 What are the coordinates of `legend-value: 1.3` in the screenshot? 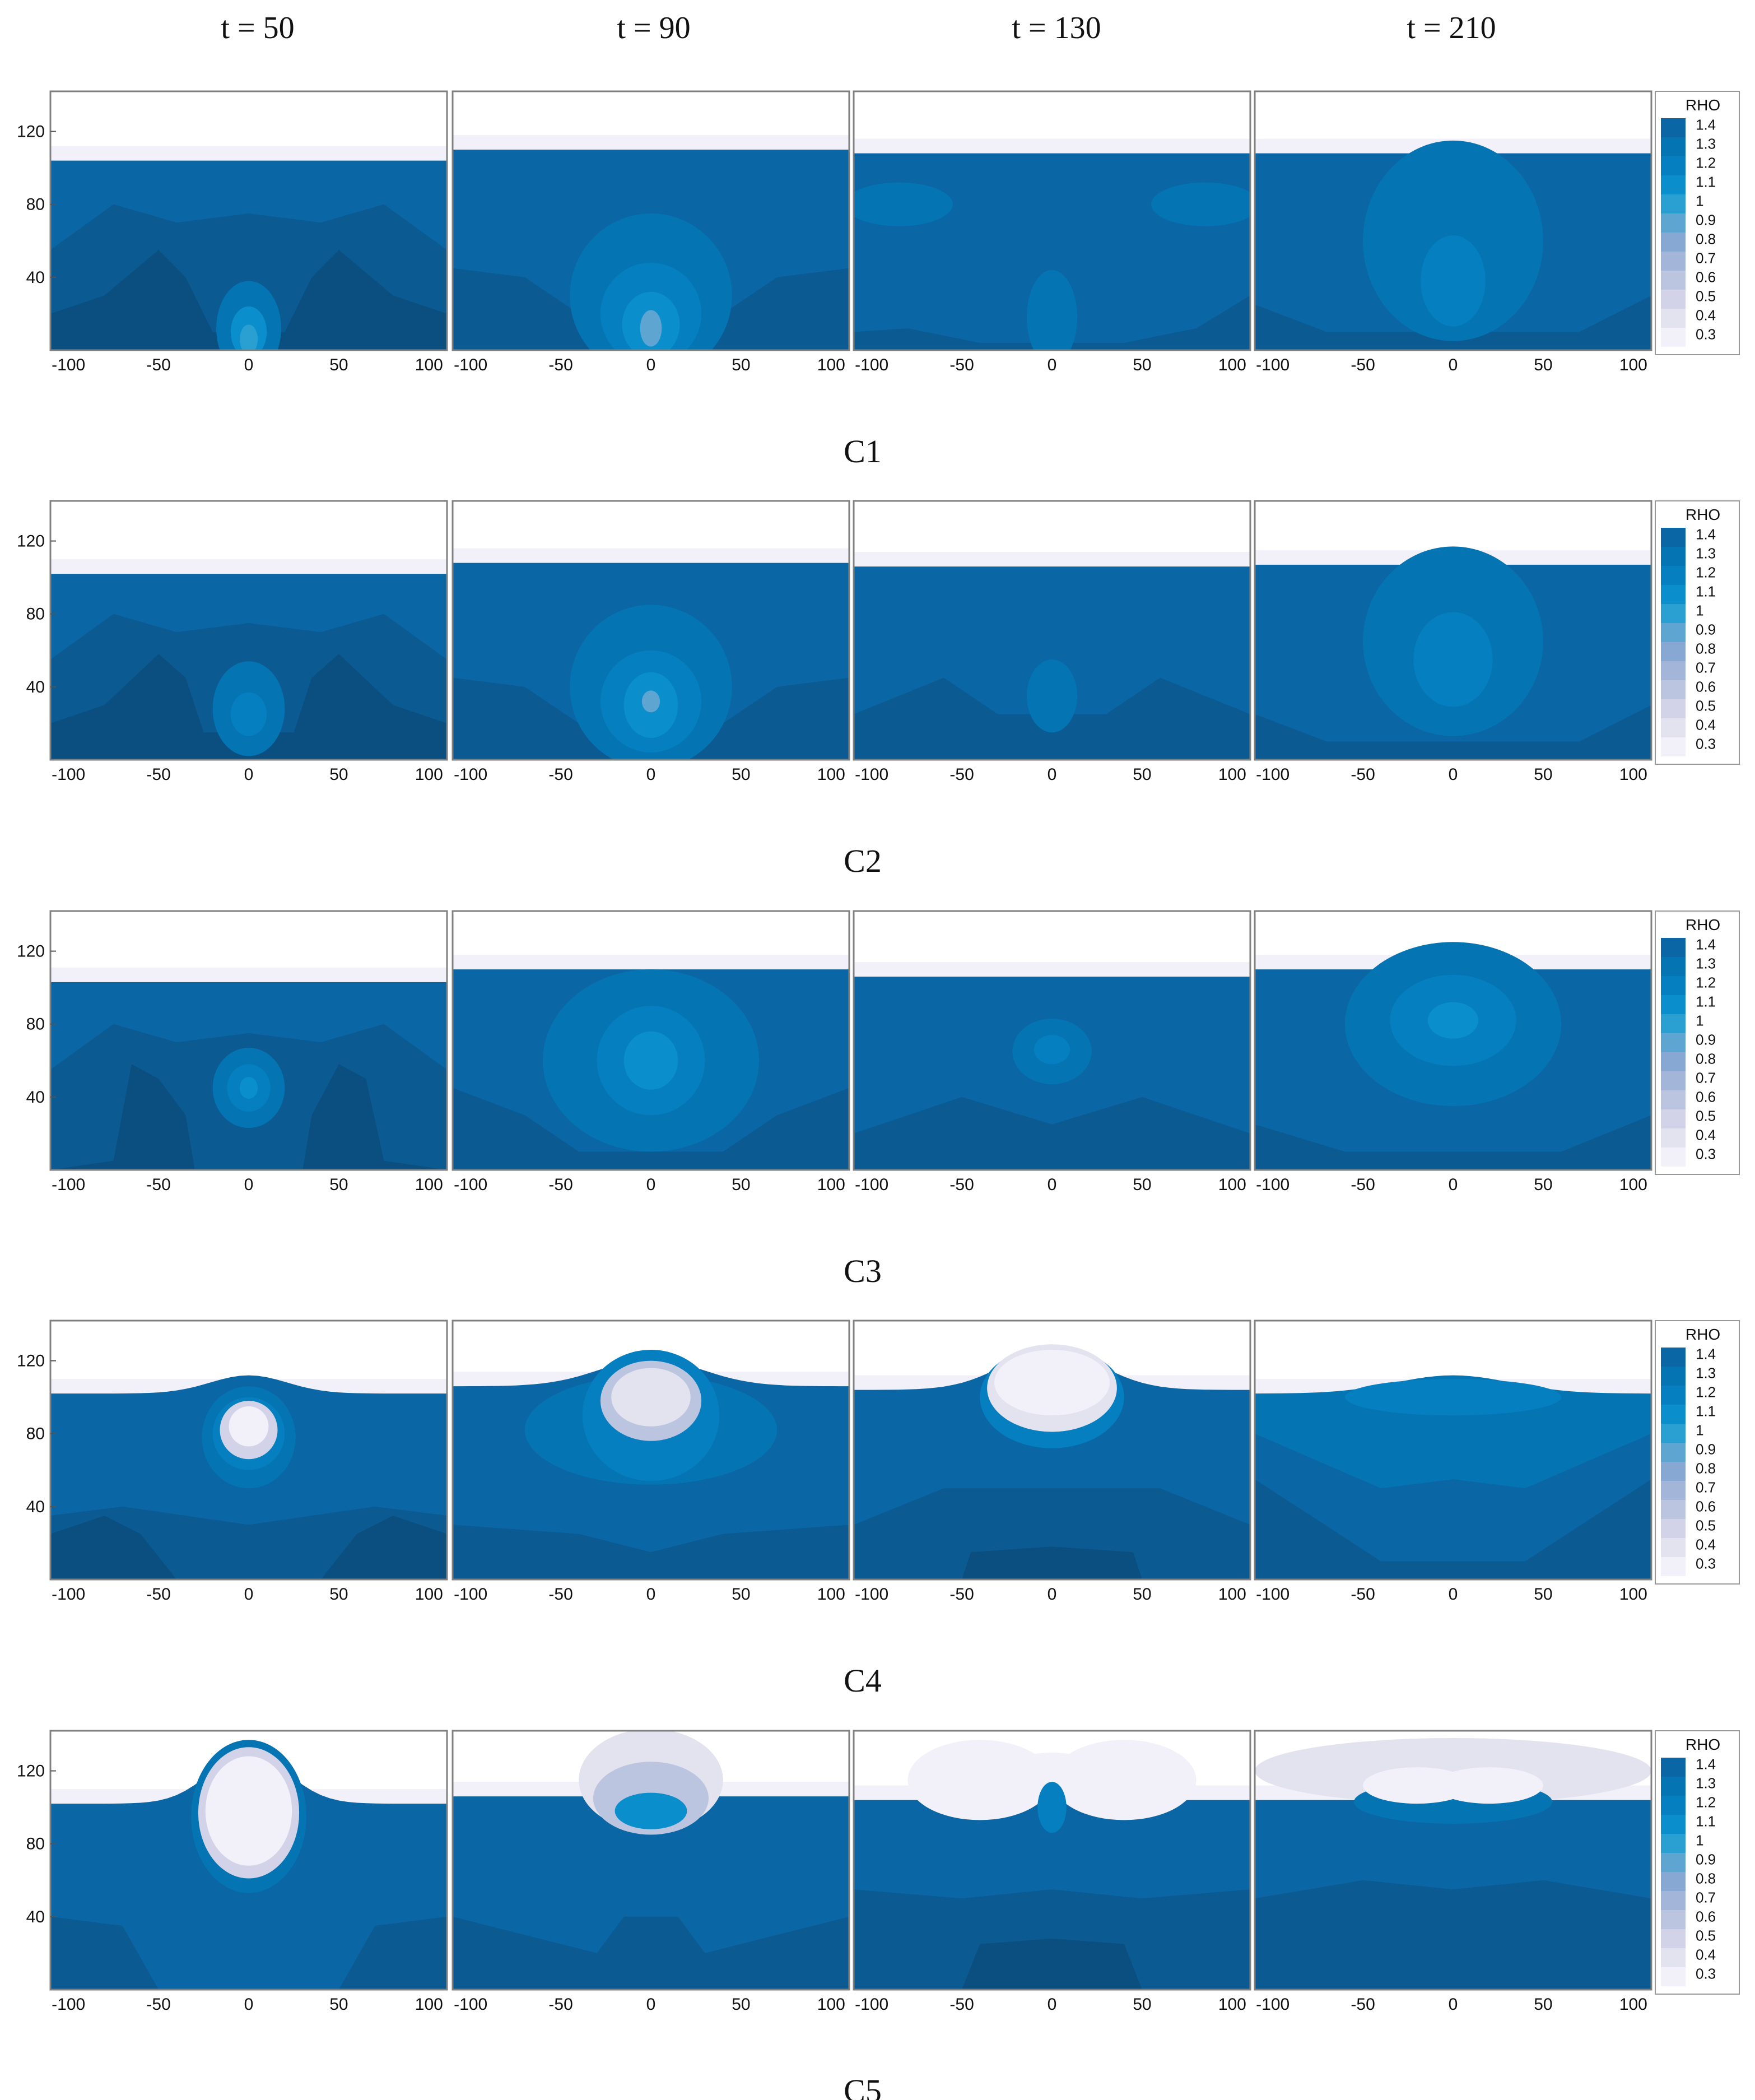 It's located at (1706, 143).